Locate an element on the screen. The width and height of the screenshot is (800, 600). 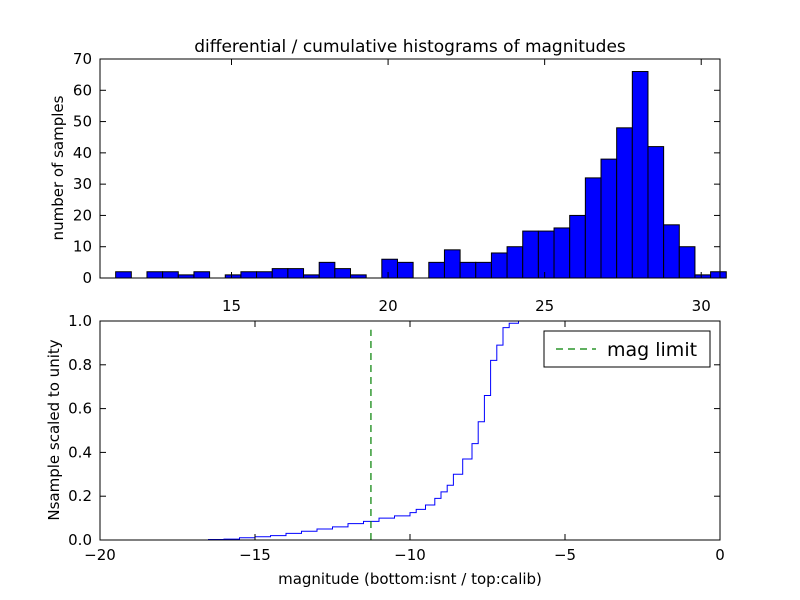
x-tick-label: 25 is located at coordinates (544, 306).